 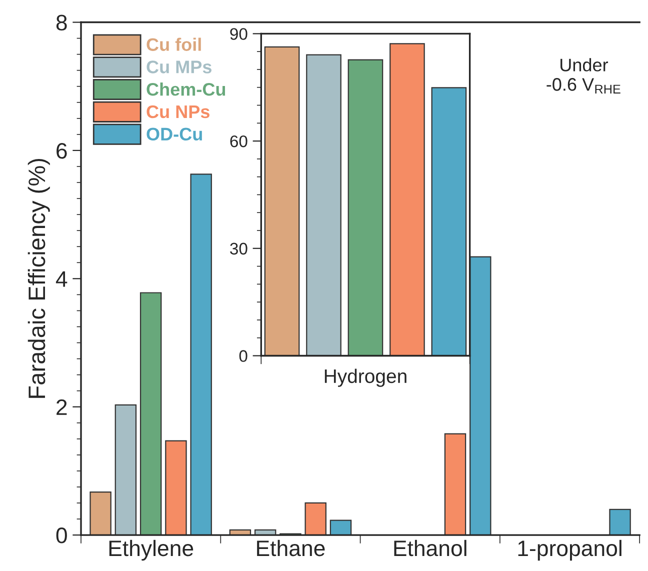 What do you see at coordinates (39, 278) in the screenshot?
I see `y-axis-title: Faradaic Efficiency (%)` at bounding box center [39, 278].